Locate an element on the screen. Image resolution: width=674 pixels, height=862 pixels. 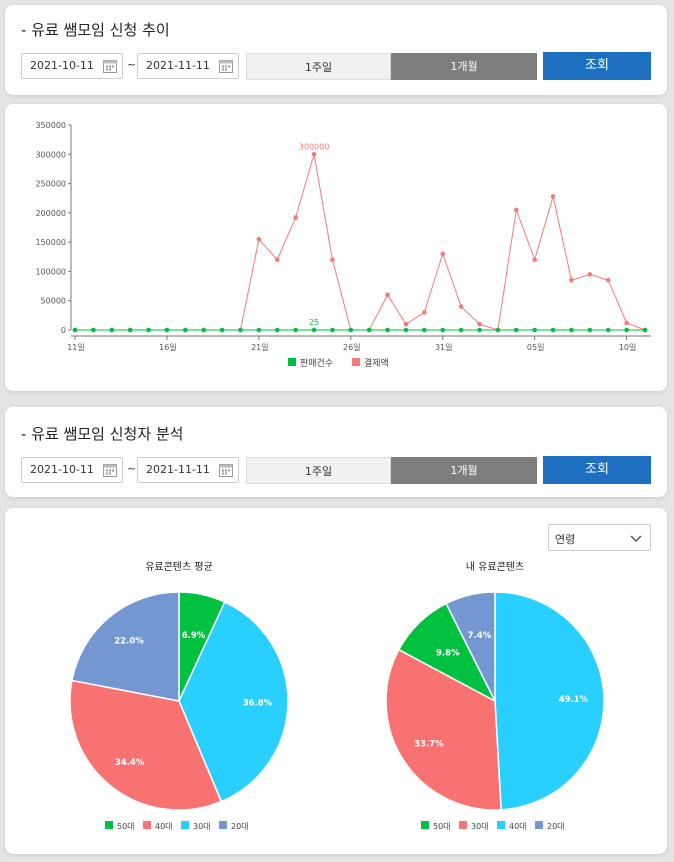
legend-label: 30대 is located at coordinates (202, 826).